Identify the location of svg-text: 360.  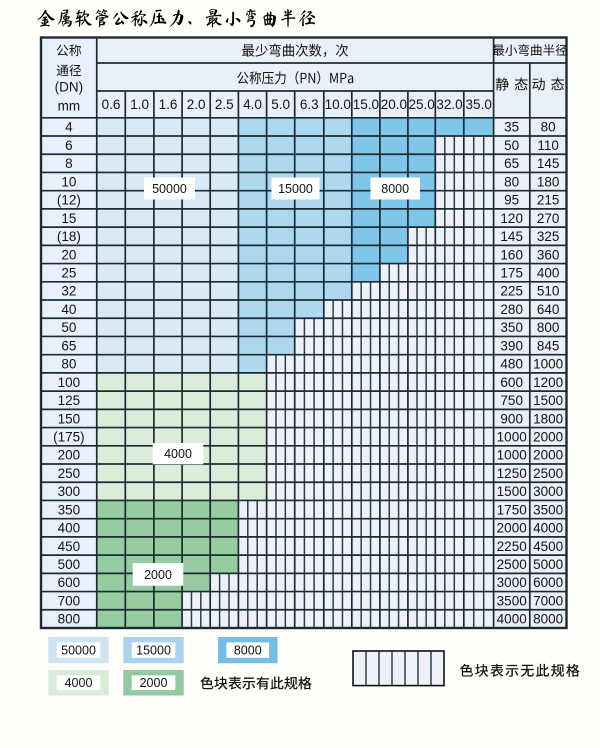
(548, 254).